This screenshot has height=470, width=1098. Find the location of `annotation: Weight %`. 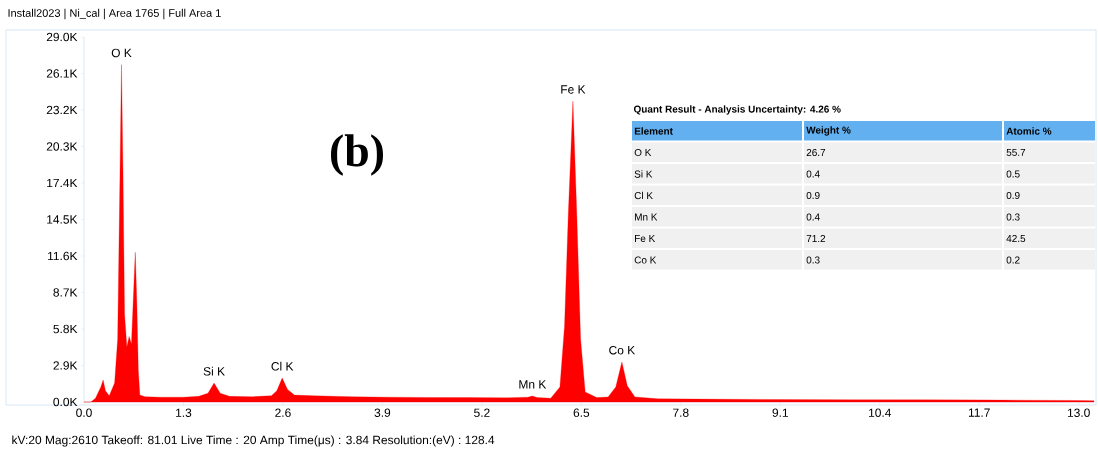

annotation: Weight % is located at coordinates (828, 131).